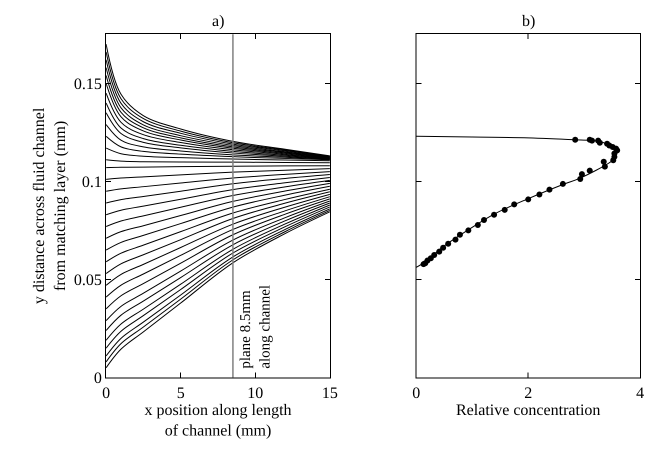 The image size is (654, 459). What do you see at coordinates (255, 393) in the screenshot?
I see `x-tick-label: 10` at bounding box center [255, 393].